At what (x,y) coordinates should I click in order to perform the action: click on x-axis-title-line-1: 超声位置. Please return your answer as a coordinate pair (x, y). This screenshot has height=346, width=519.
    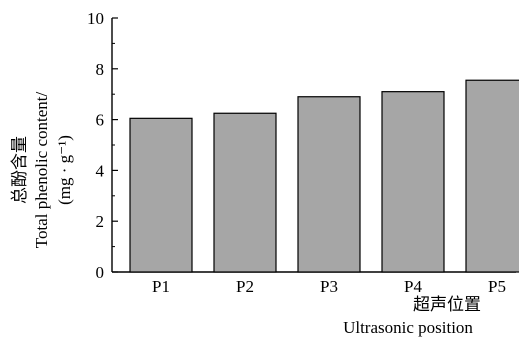
    Looking at the image, I should click on (447, 304).